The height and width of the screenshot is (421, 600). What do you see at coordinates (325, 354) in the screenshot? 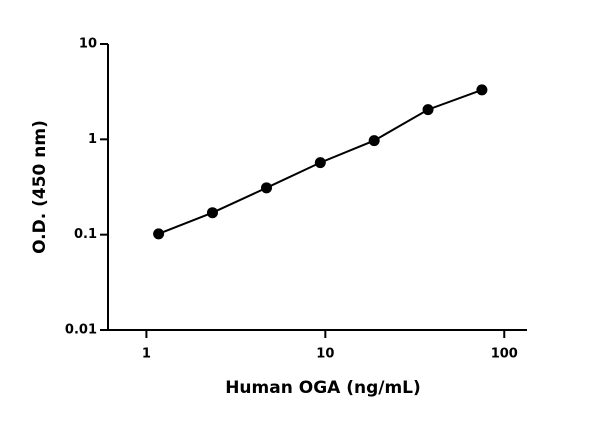
I see `x-tick-label: 10` at bounding box center [325, 354].